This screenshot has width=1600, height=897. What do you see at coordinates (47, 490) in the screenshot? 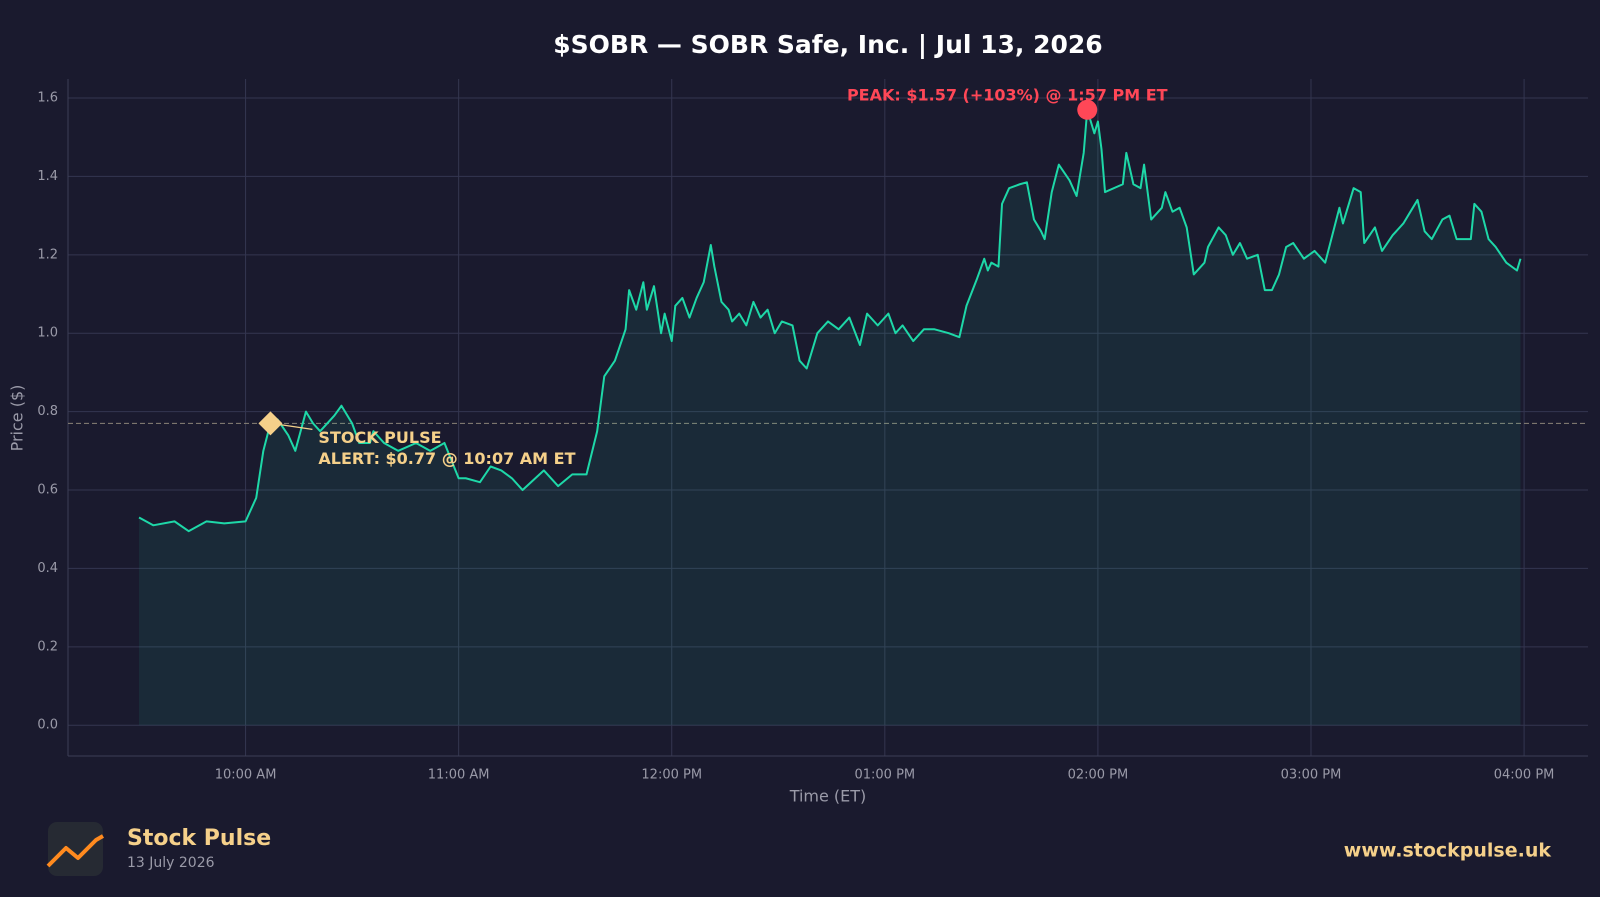
I see `y-tick-label: 0.6` at bounding box center [47, 490].